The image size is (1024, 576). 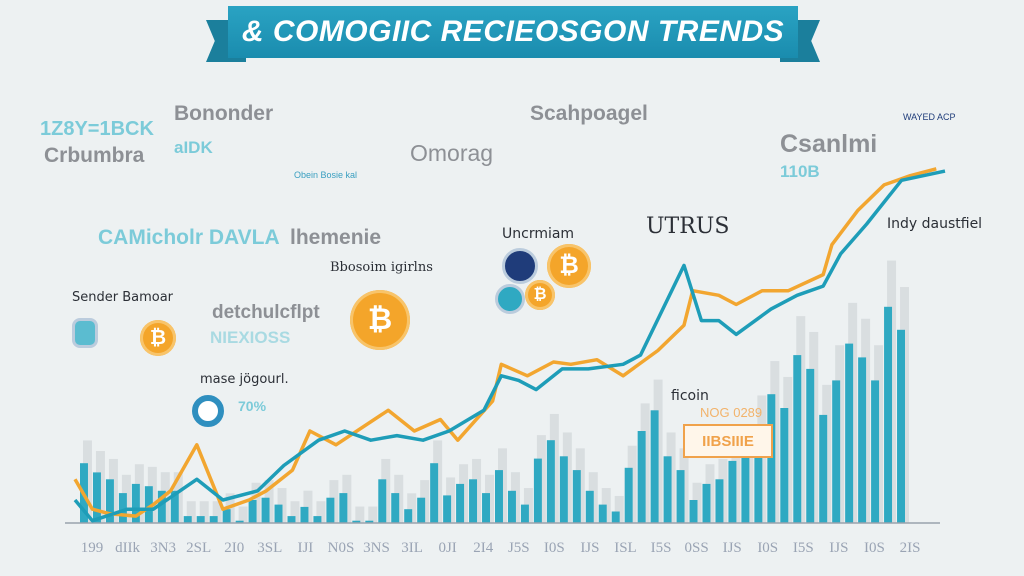 I want to click on x-tick-label: N0S, so click(x=341, y=548).